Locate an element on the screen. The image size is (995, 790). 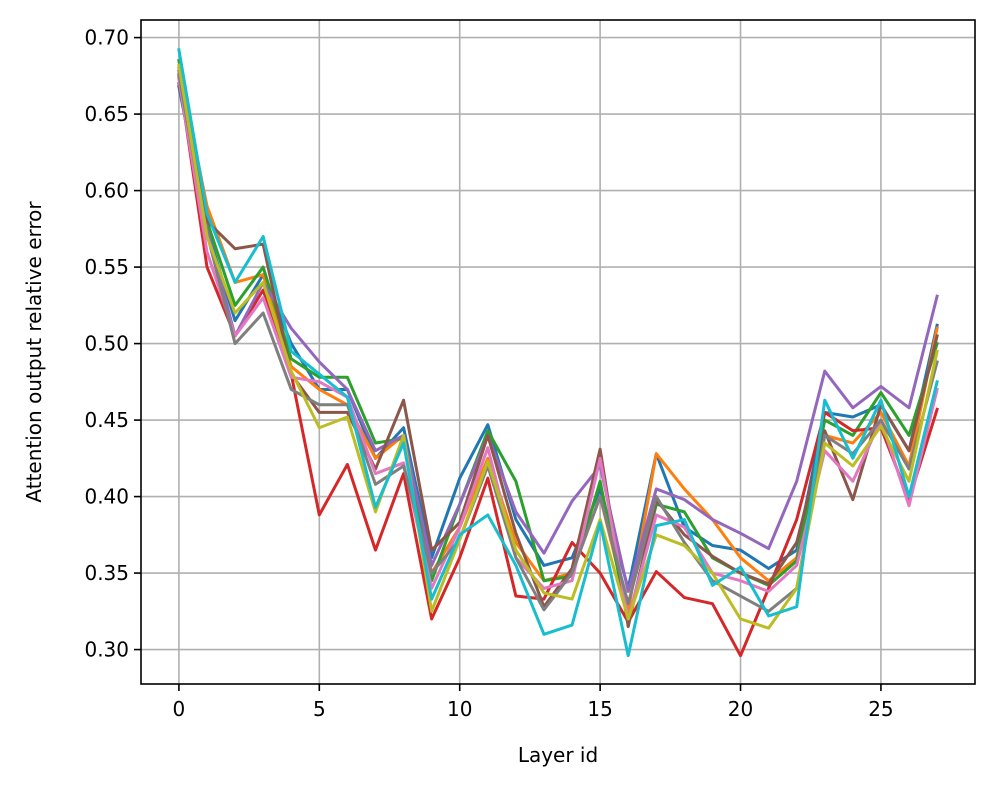
x-tick-label: 0 is located at coordinates (179, 709).